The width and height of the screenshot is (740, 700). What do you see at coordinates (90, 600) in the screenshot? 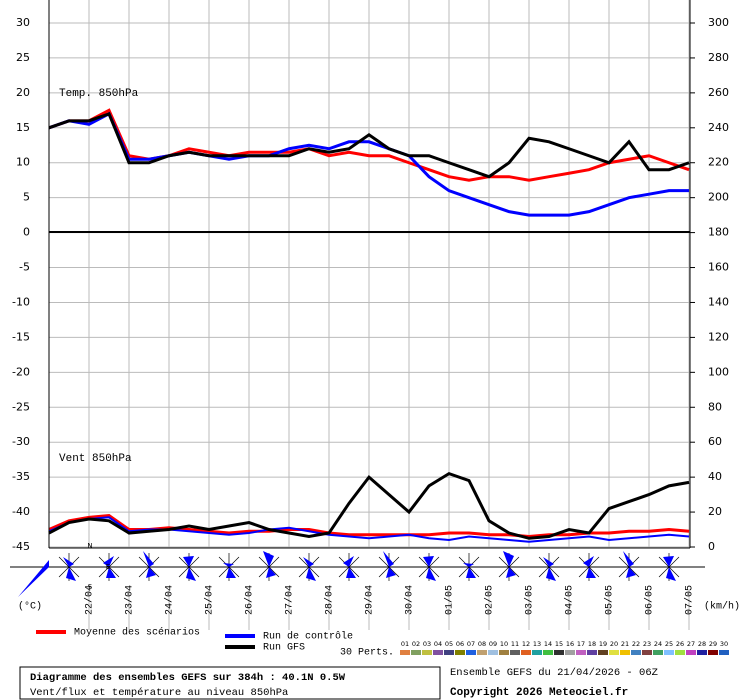
I see `x-tick-label: 22/04` at bounding box center [90, 600].